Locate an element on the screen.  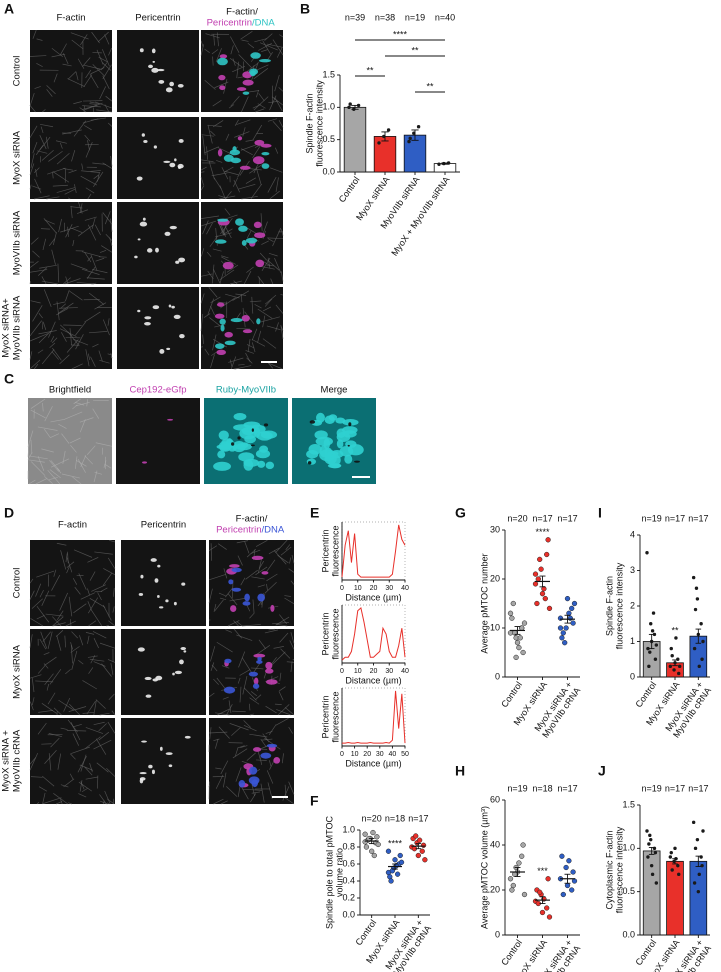
panel-label: G is located at coordinates (460, 513).